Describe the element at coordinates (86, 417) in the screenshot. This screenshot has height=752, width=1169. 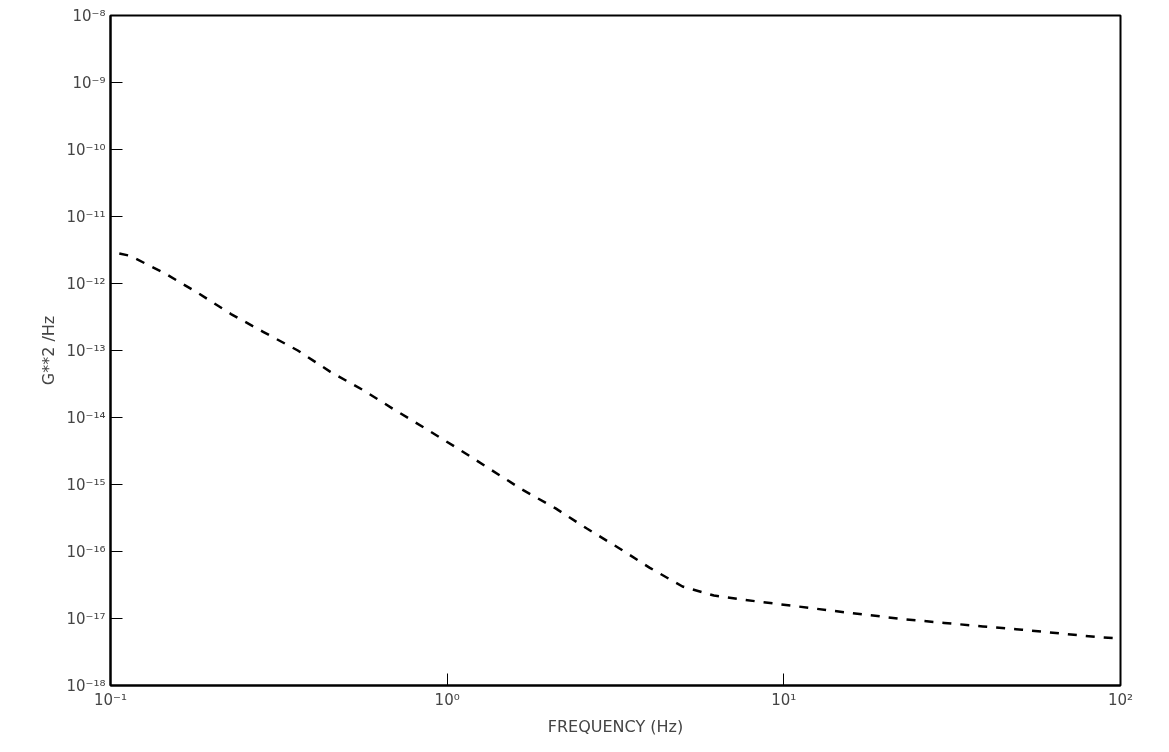
I see `y-tick-label: 10⁻¹⁴` at that location.